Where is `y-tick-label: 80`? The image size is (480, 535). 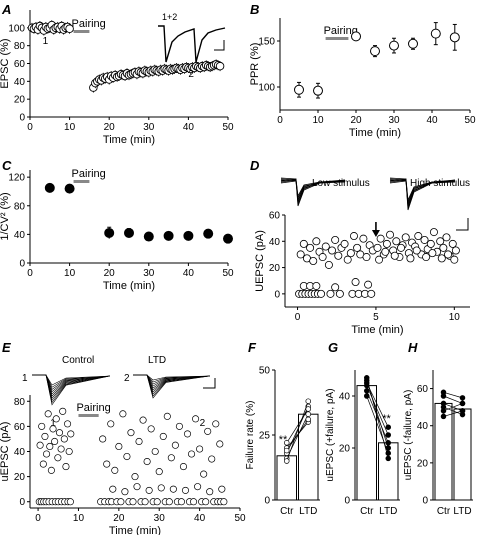
y-tick-label: 80 is located at coordinates (20, 46).